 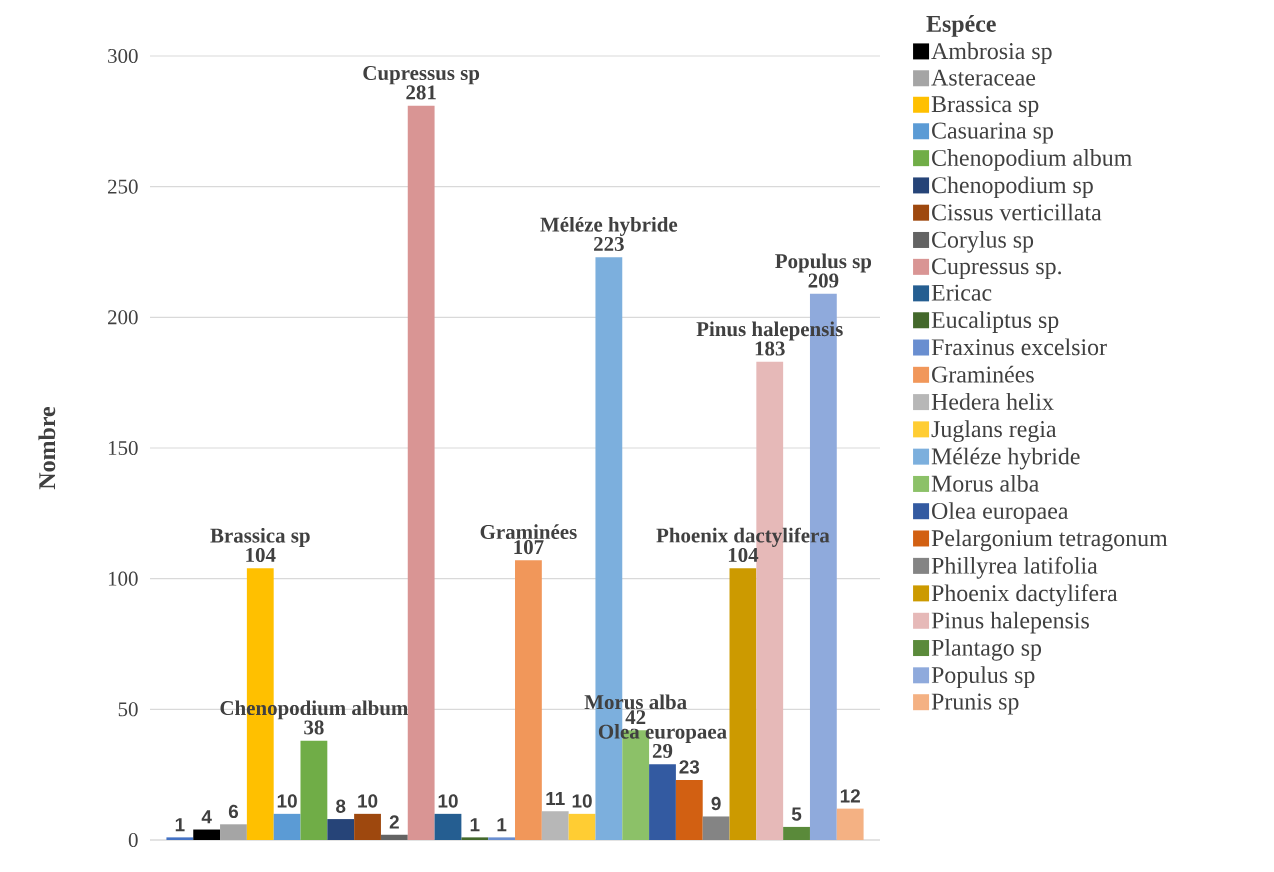 What do you see at coordinates (961, 292) in the screenshot?
I see `legend-label: Ericac` at bounding box center [961, 292].